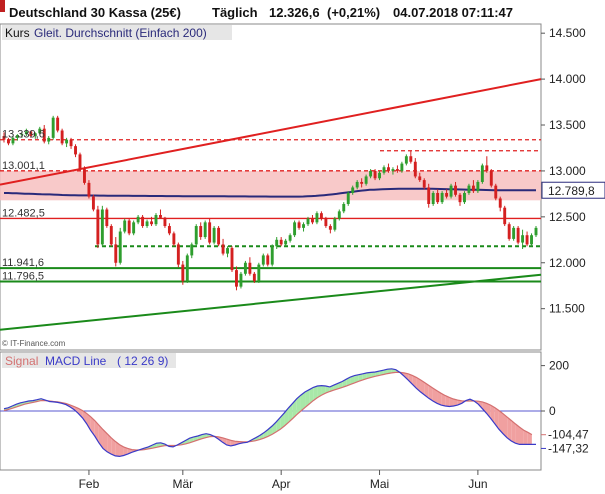 This screenshot has height=494, width=605. What do you see at coordinates (568, 448) in the screenshot?
I see `macd-value-label: -147,32` at bounding box center [568, 448].